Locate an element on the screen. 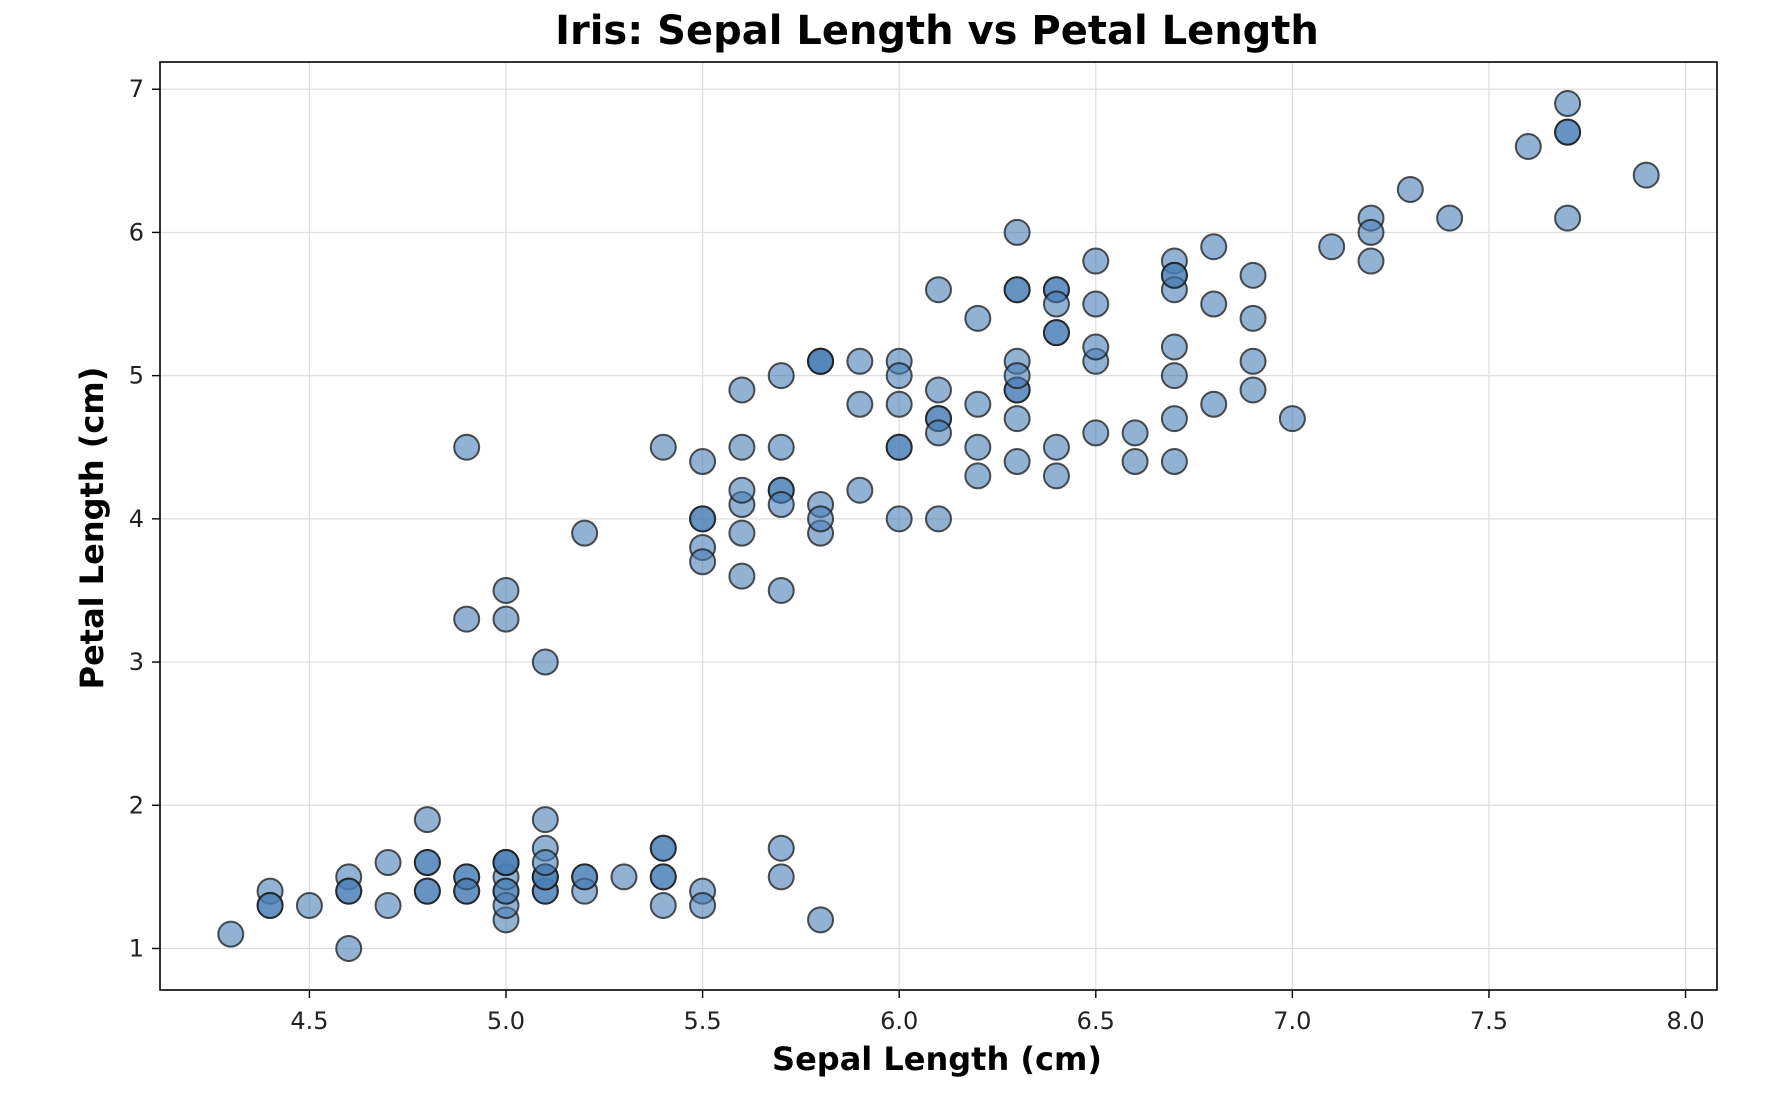 Image resolution: width=1782 pixels, height=1096 pixels. y-axis-label: Petal Length (cm) is located at coordinates (92, 528).